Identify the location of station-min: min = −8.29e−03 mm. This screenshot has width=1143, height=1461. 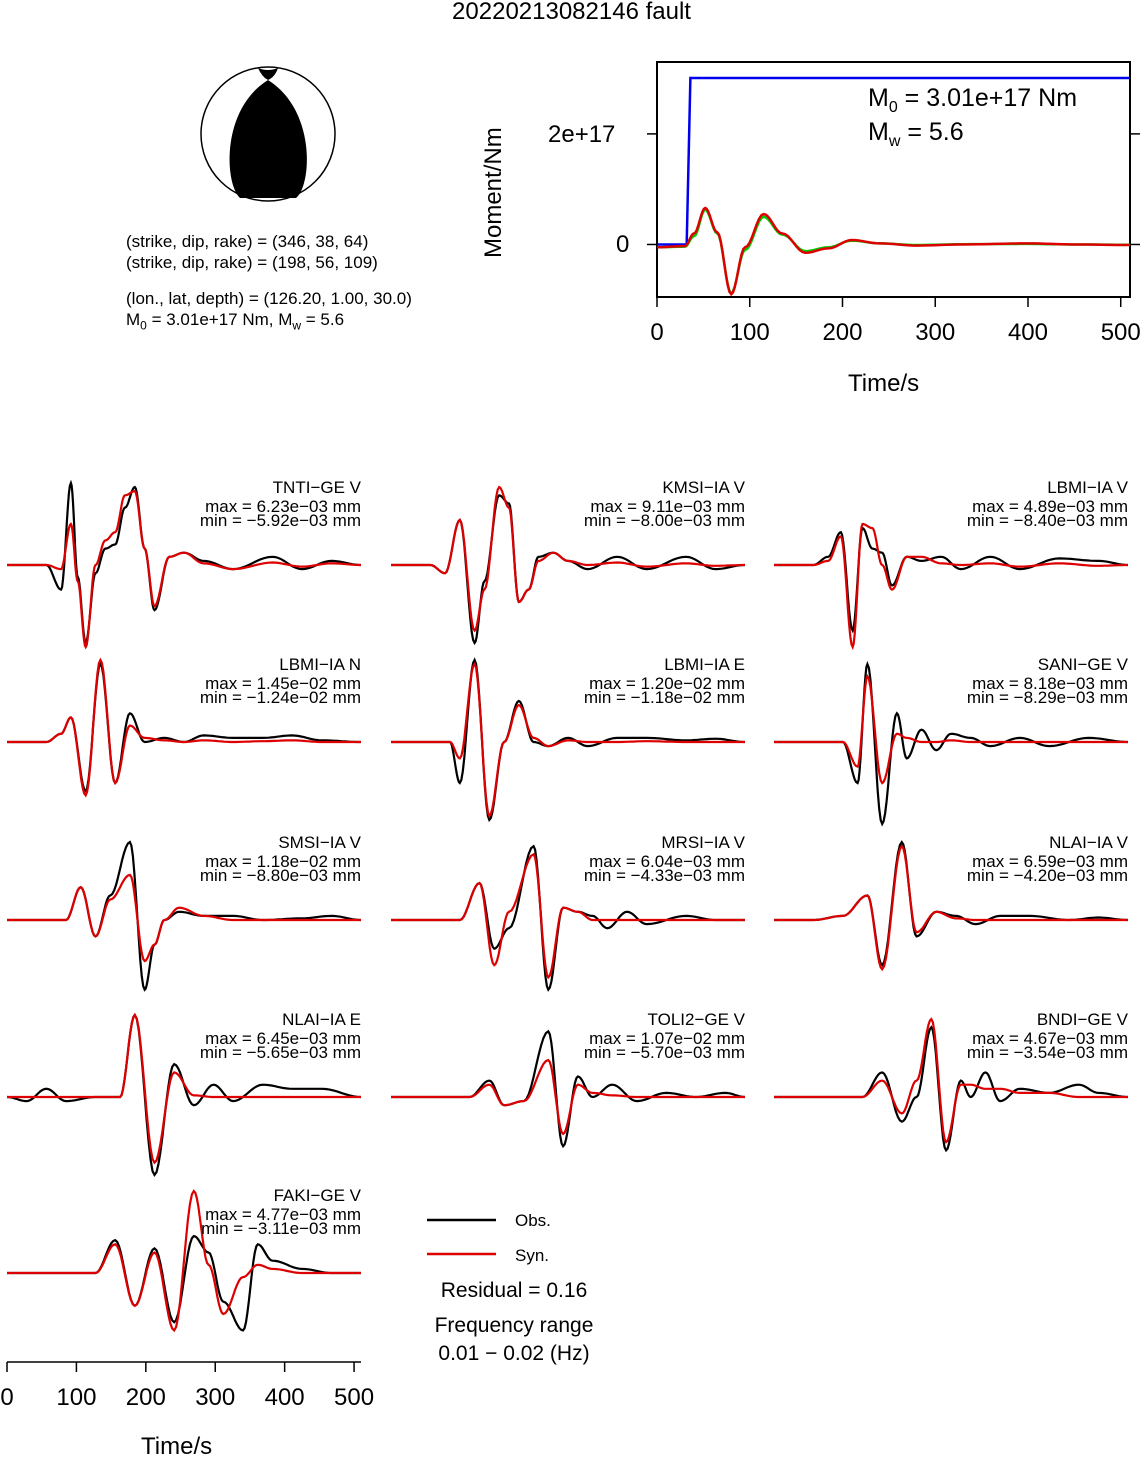
(1047, 697).